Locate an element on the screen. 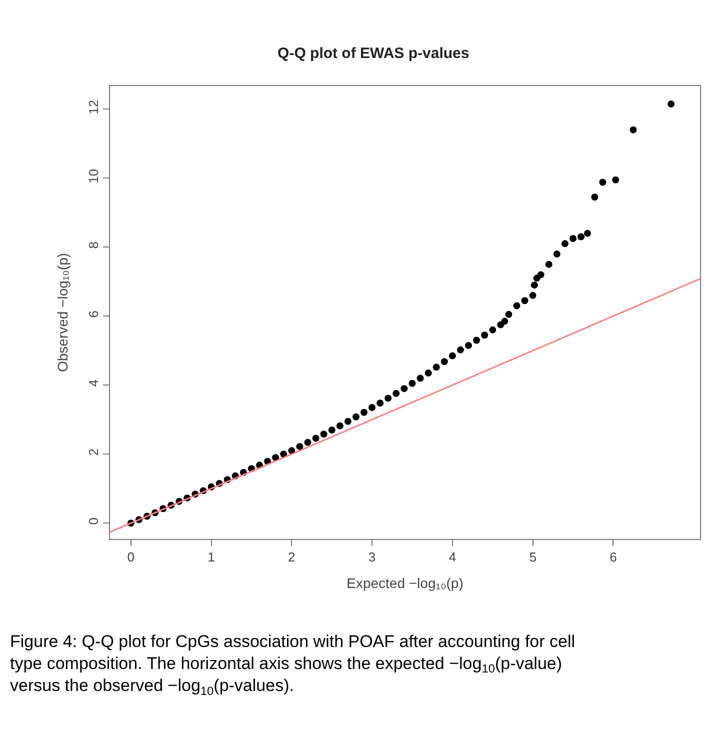 The width and height of the screenshot is (725, 734). x-tick-label: 5 is located at coordinates (532, 557).